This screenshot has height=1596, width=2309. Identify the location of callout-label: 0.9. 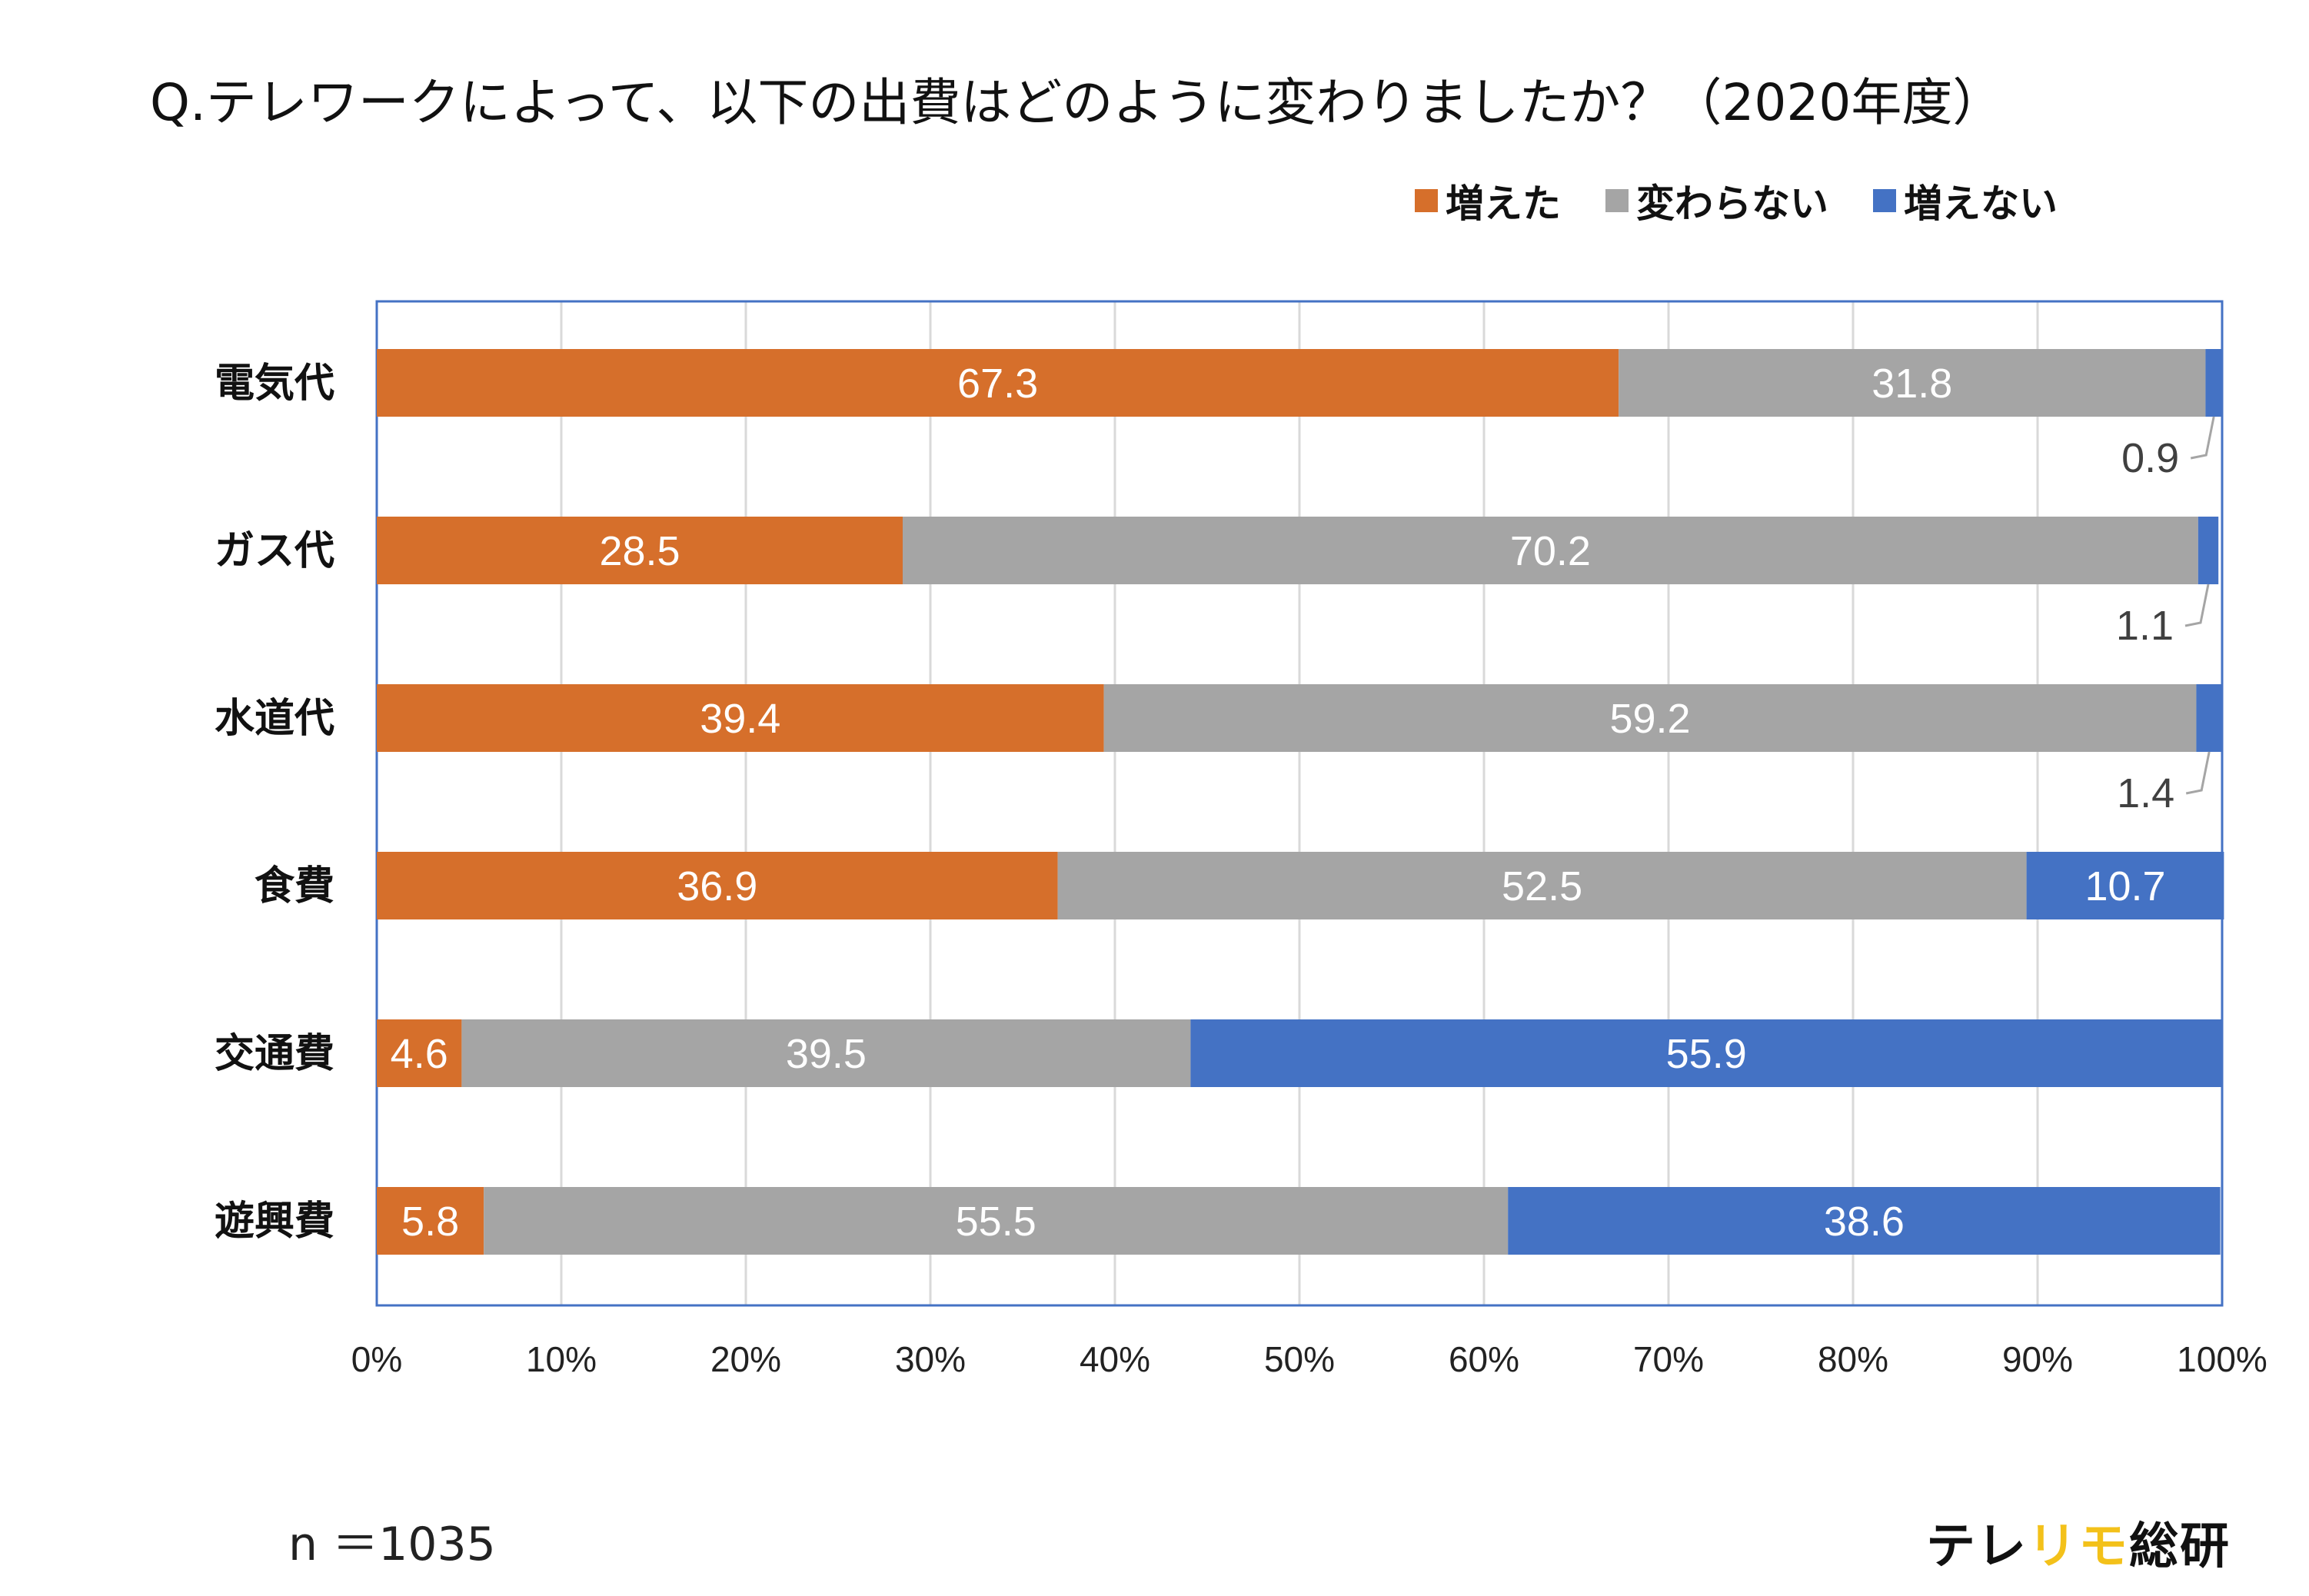
(2150, 458).